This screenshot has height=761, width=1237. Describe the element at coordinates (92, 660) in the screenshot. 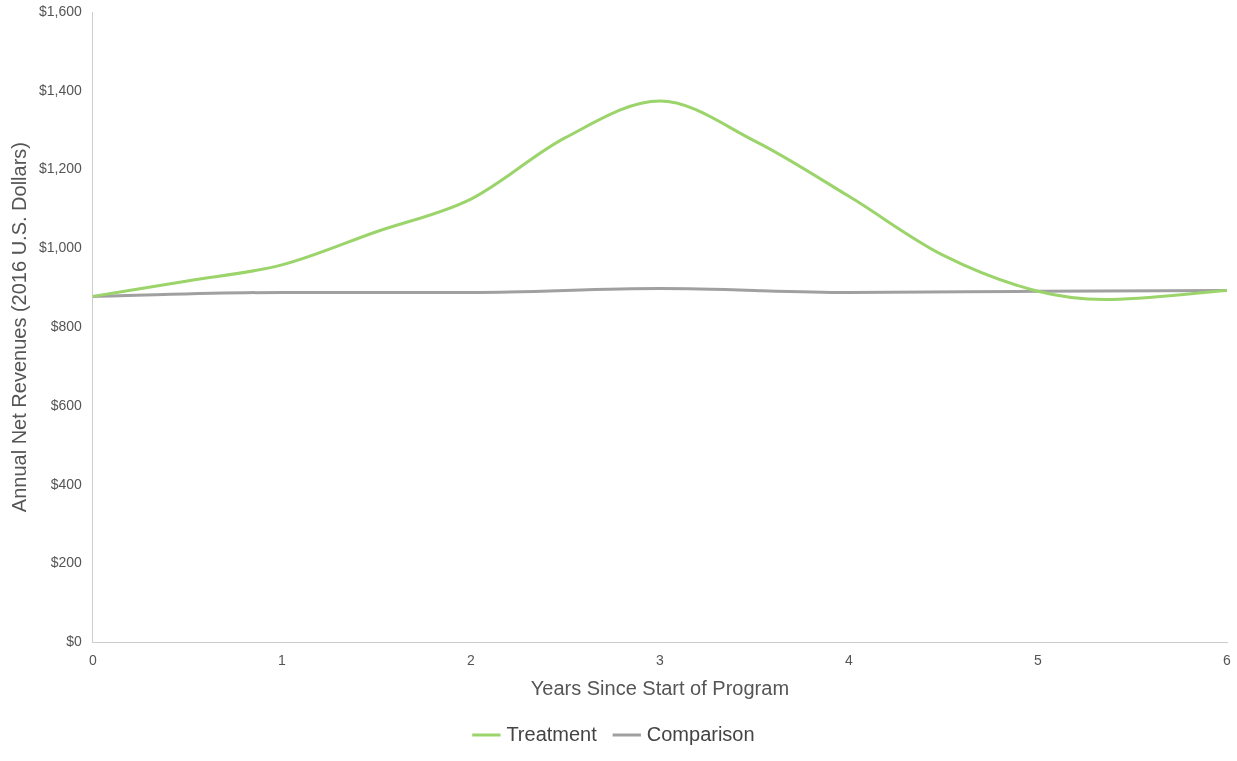

I see `x-tick-label: 0` at that location.